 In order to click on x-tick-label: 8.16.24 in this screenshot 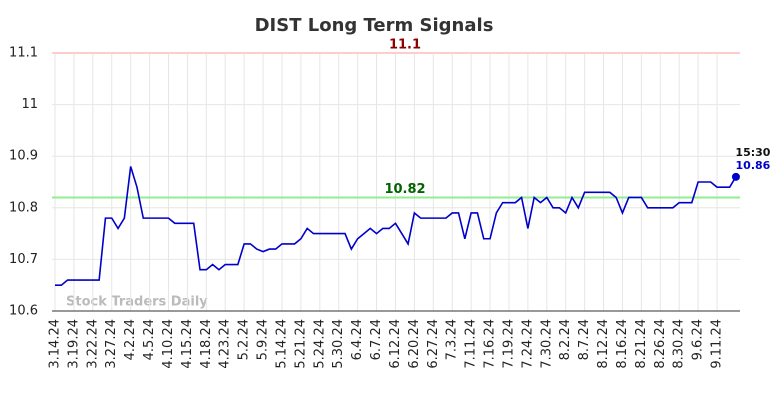, I will do `click(622, 344)`.